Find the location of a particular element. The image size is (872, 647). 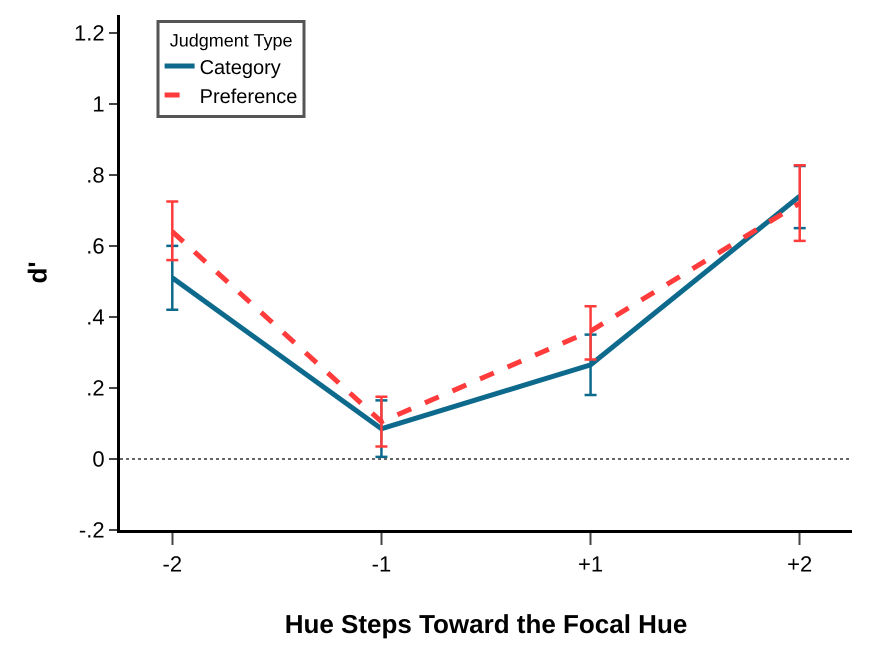

legend-label: Category is located at coordinates (240, 67).